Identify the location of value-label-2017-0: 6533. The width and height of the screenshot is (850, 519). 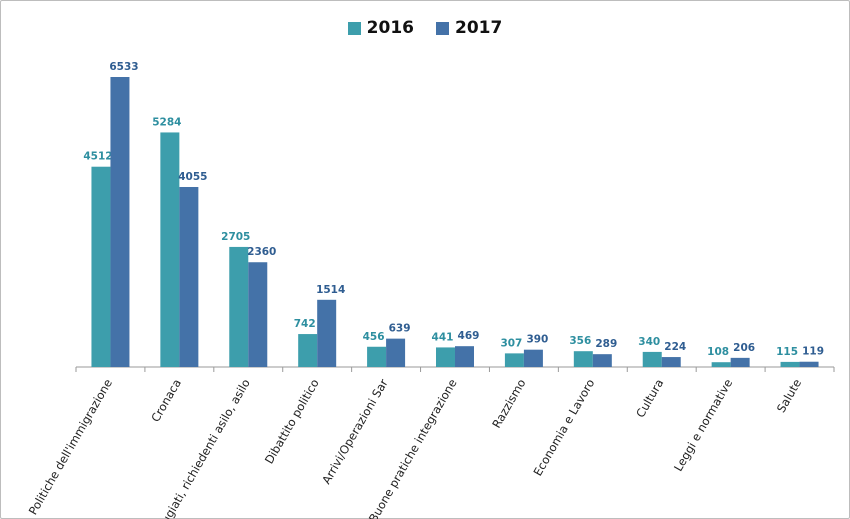
(123, 67).